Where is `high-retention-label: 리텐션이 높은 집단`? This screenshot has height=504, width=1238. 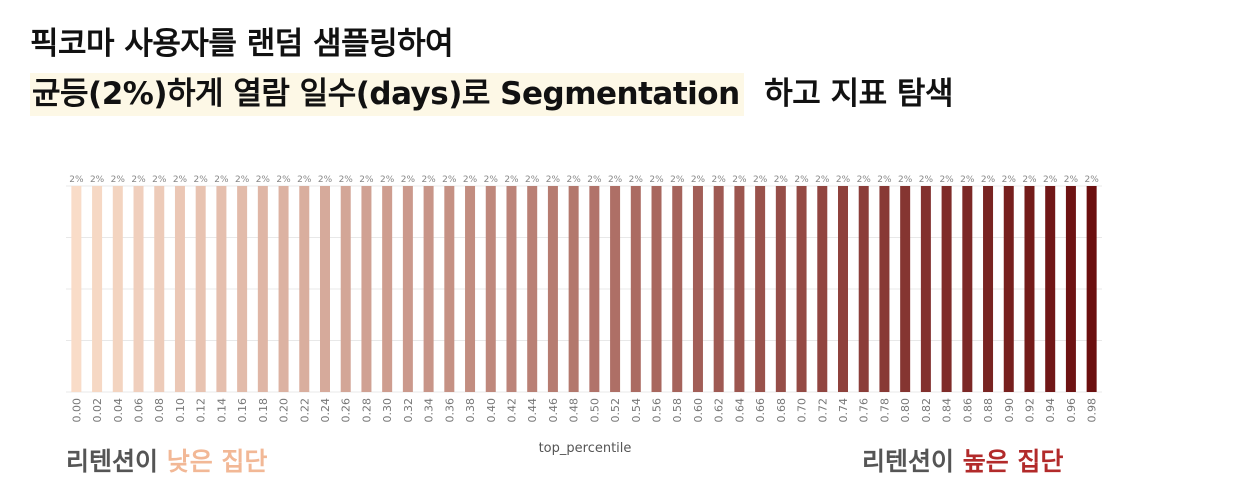
high-retention-label: 리텐션이 높은 집단 is located at coordinates (962, 460).